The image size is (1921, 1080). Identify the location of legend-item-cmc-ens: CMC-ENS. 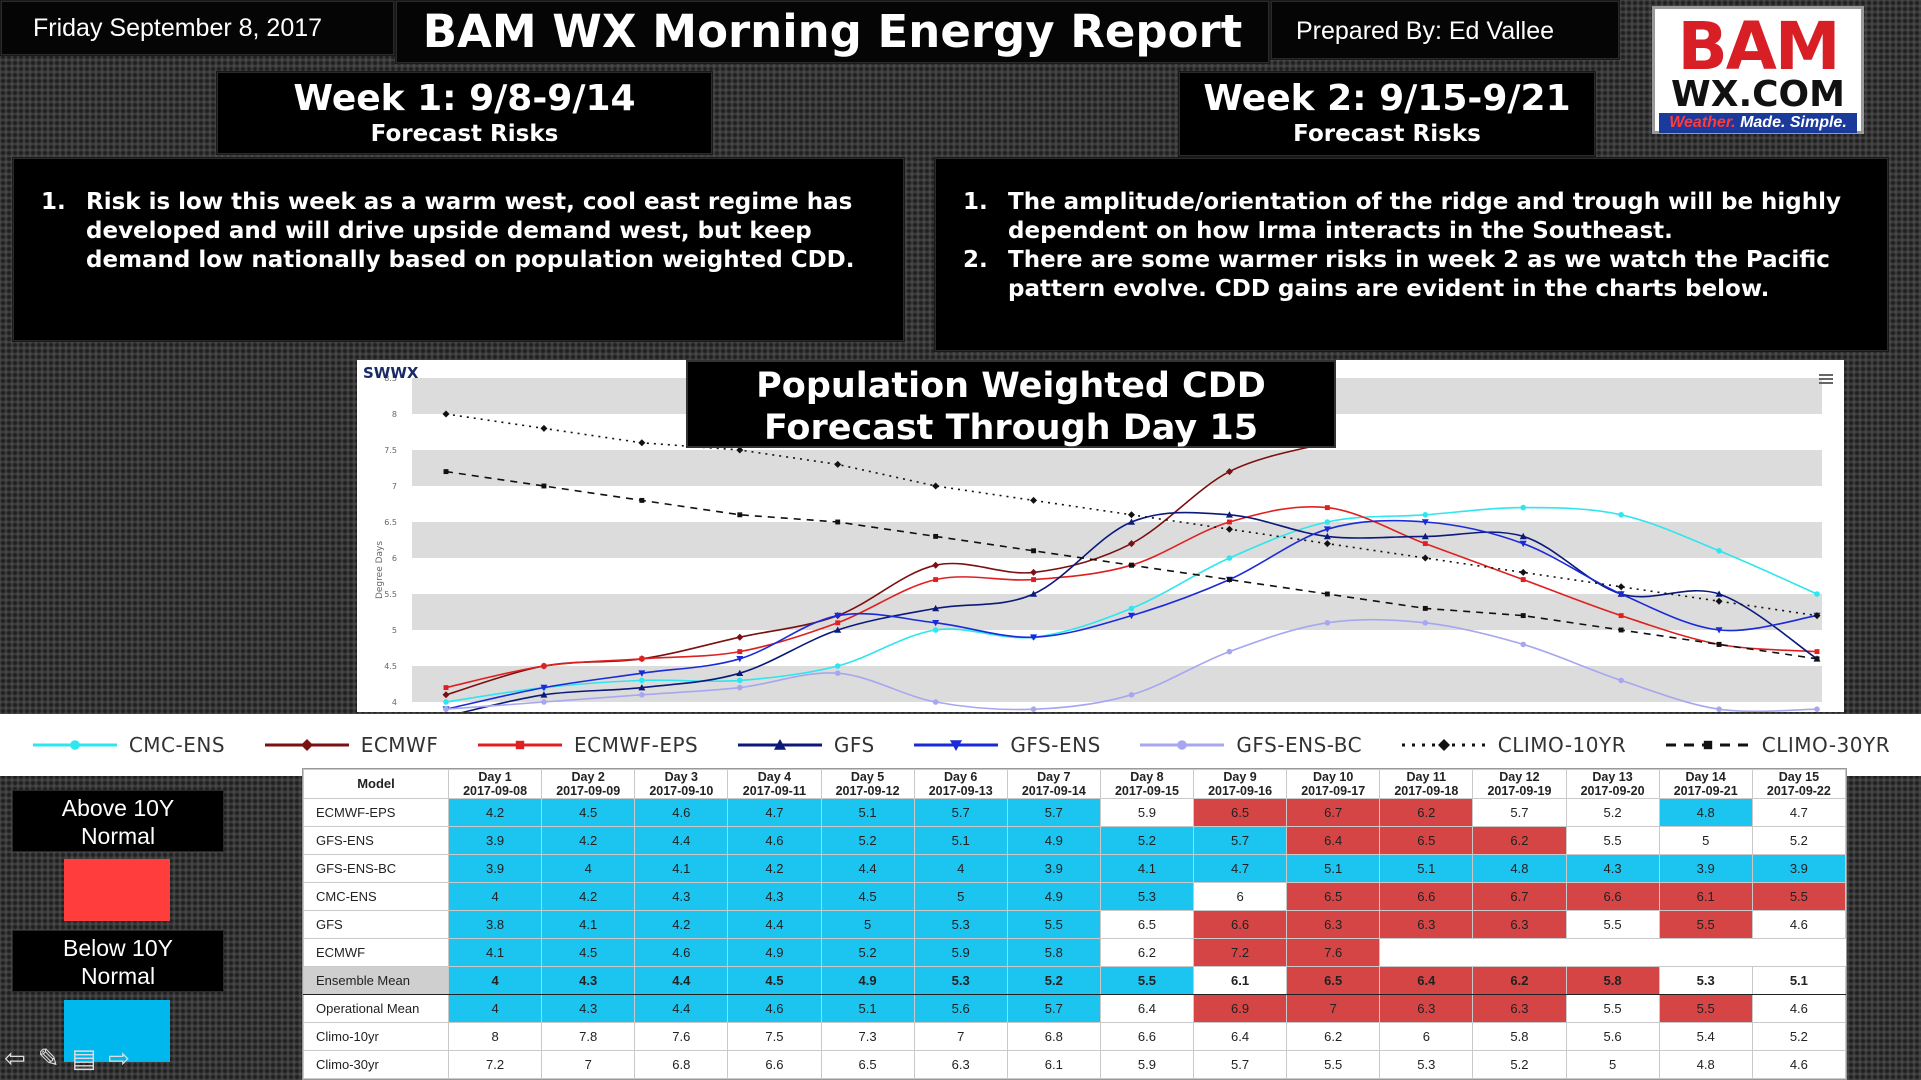
(128, 745).